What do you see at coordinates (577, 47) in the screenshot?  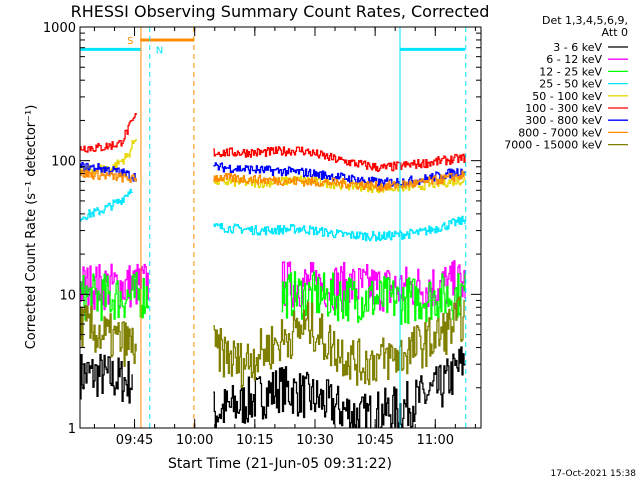 I see `legend-label-3-6-kev: 3 - 6 keV` at bounding box center [577, 47].